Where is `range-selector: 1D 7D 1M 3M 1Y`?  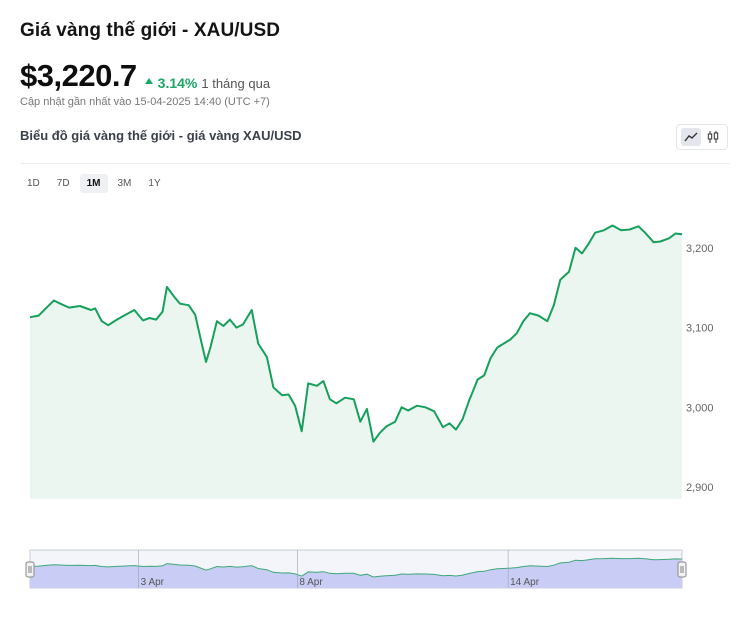 range-selector: 1D 7D 1M 3M 1Y is located at coordinates (95, 183).